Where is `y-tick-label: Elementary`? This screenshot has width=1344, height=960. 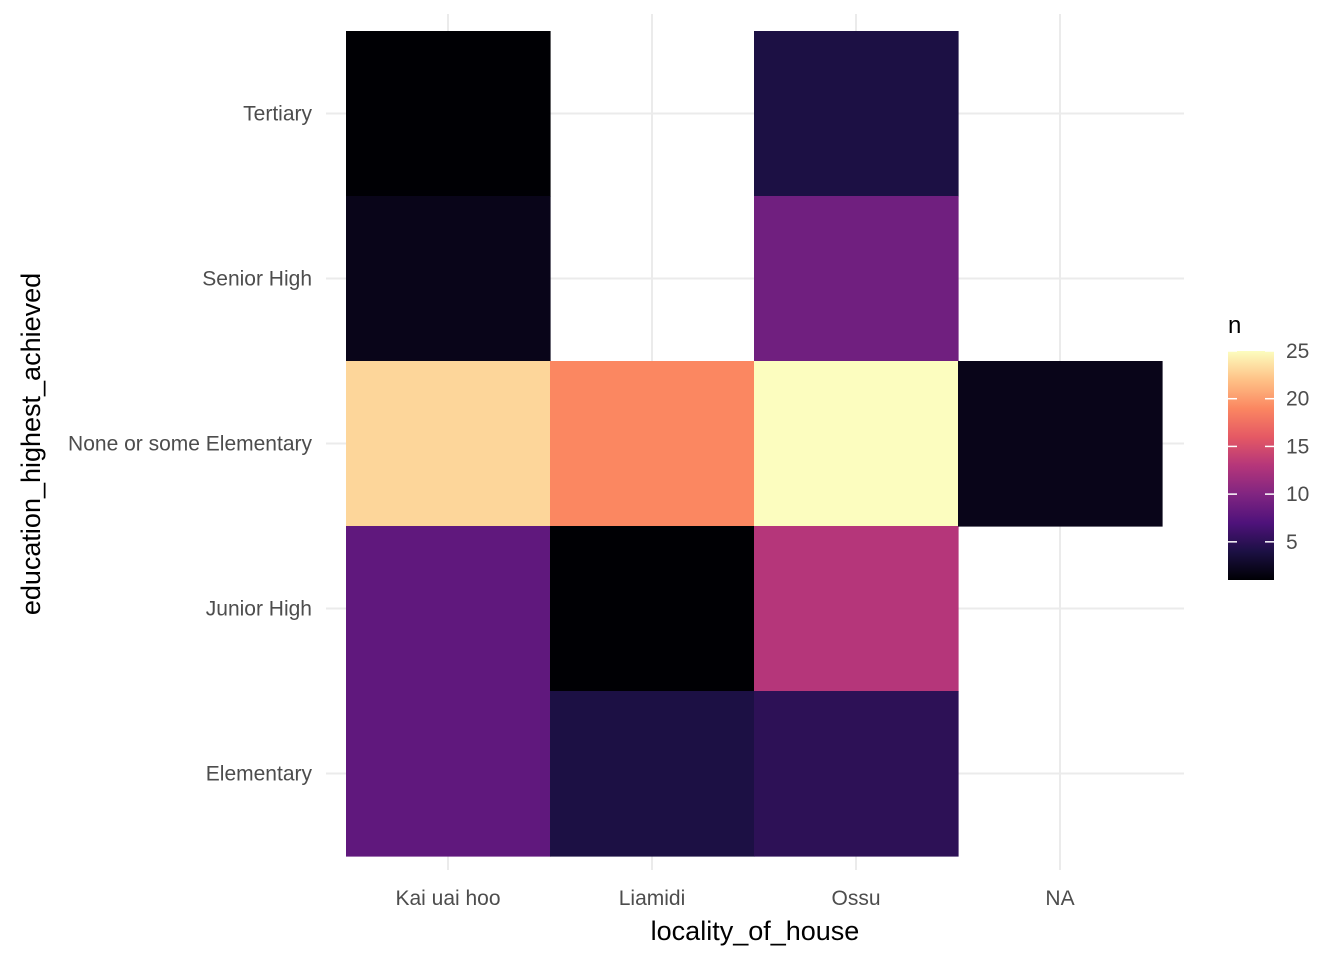
y-tick-label: Elementary is located at coordinates (259, 774).